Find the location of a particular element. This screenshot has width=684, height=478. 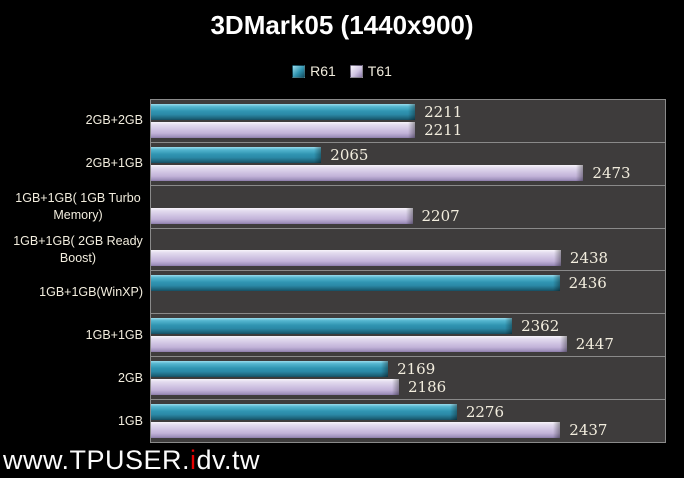

bar-slot-t61: 2211 is located at coordinates (408, 130).